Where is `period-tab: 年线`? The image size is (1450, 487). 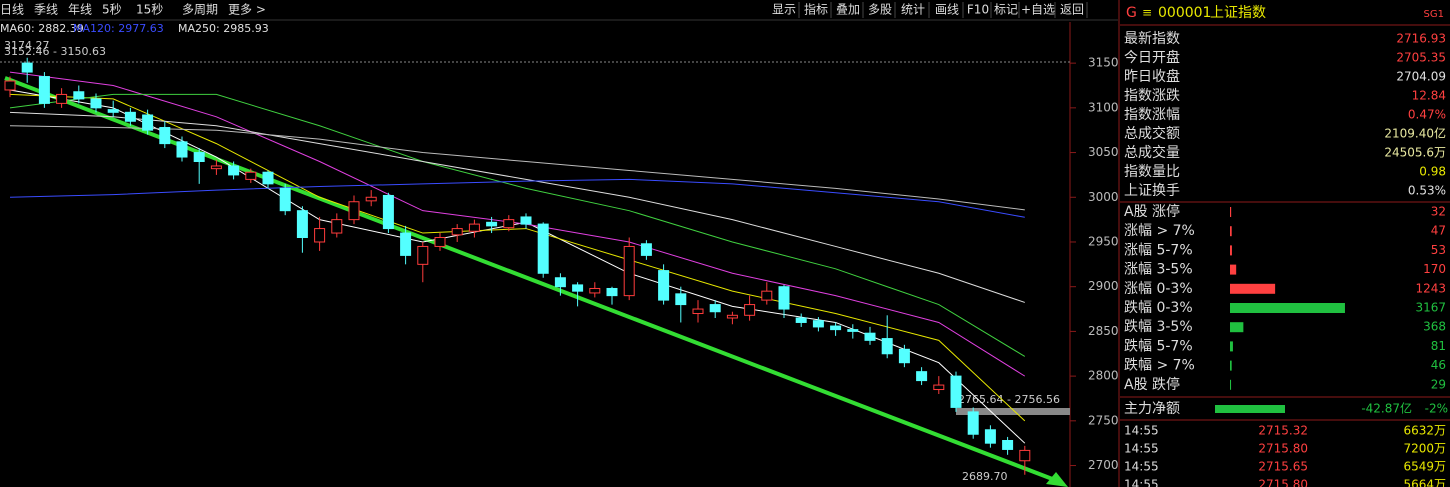 period-tab: 年线 is located at coordinates (80, 10).